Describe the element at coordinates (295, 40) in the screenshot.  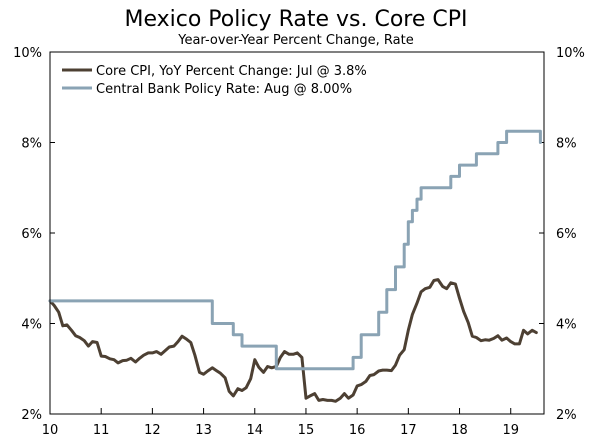
I see `chart-subtitle: Year-over-Year Percent Change, Rate` at that location.